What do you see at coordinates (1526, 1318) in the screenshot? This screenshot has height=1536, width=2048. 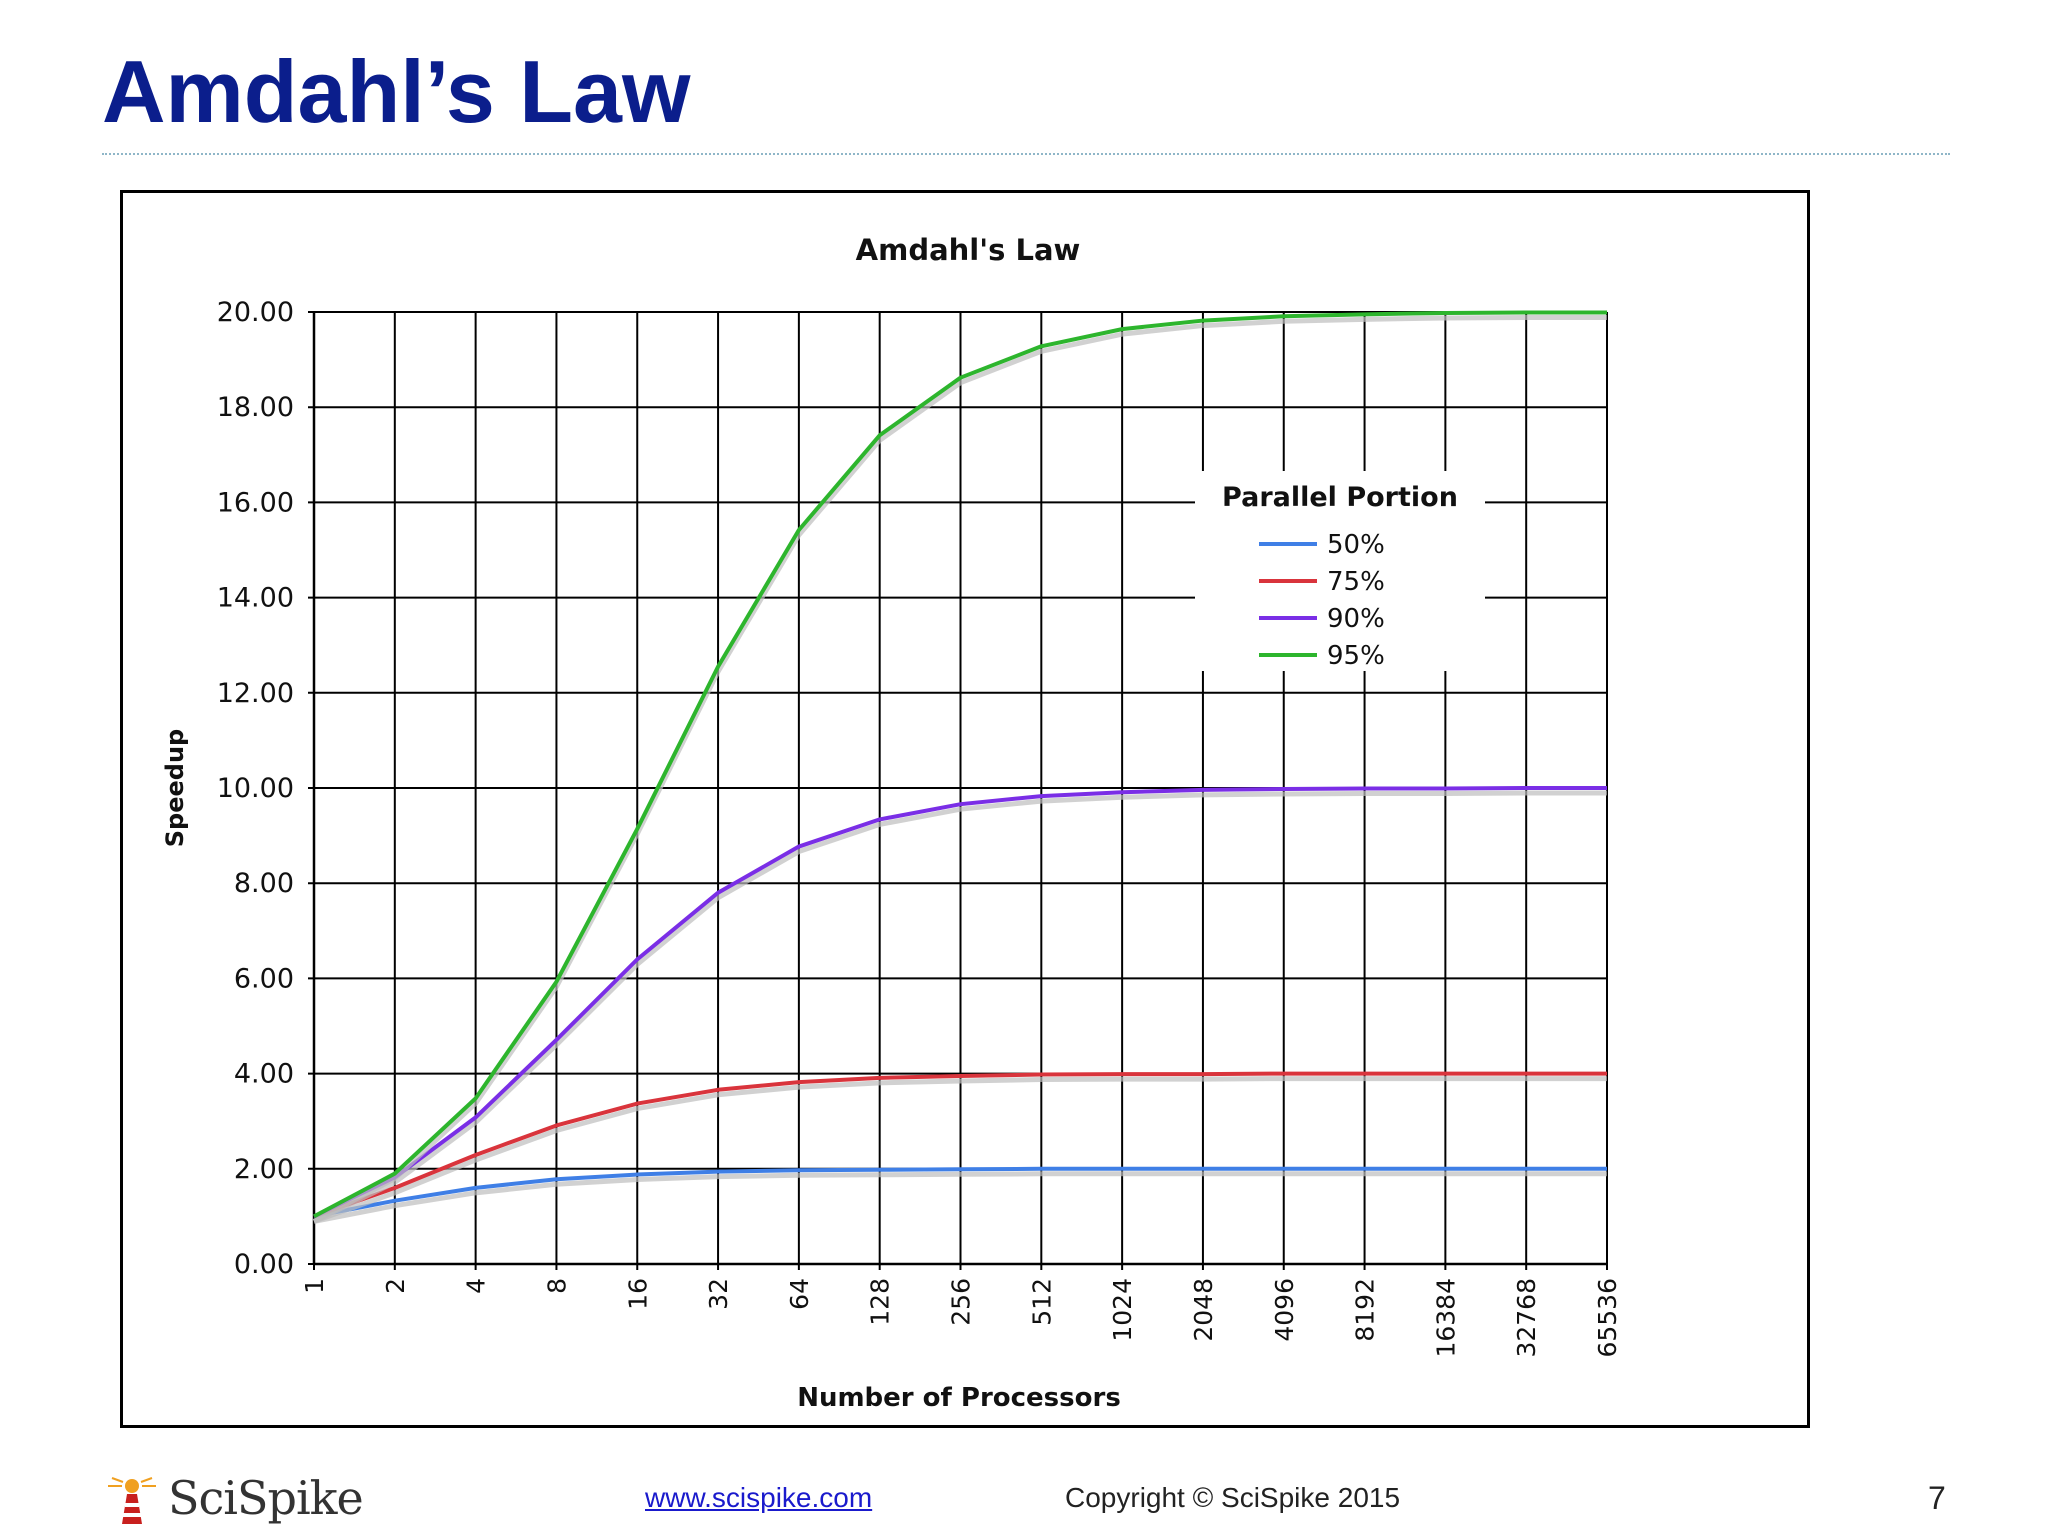 I see `x-tick-label: 32768` at bounding box center [1526, 1318].